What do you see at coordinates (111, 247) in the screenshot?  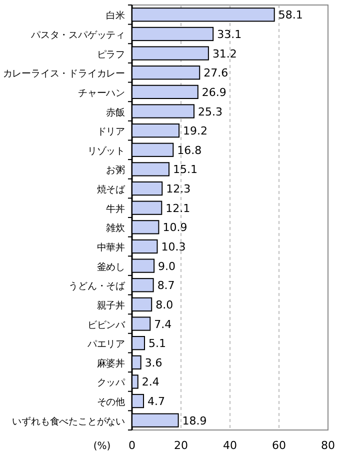 I see `y-tick-label: 中華丼` at bounding box center [111, 247].